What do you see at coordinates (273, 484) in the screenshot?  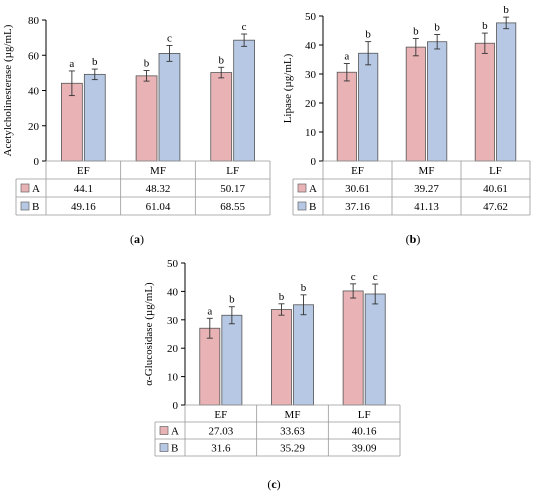 I see `panel-label: (c)` at bounding box center [273, 484].